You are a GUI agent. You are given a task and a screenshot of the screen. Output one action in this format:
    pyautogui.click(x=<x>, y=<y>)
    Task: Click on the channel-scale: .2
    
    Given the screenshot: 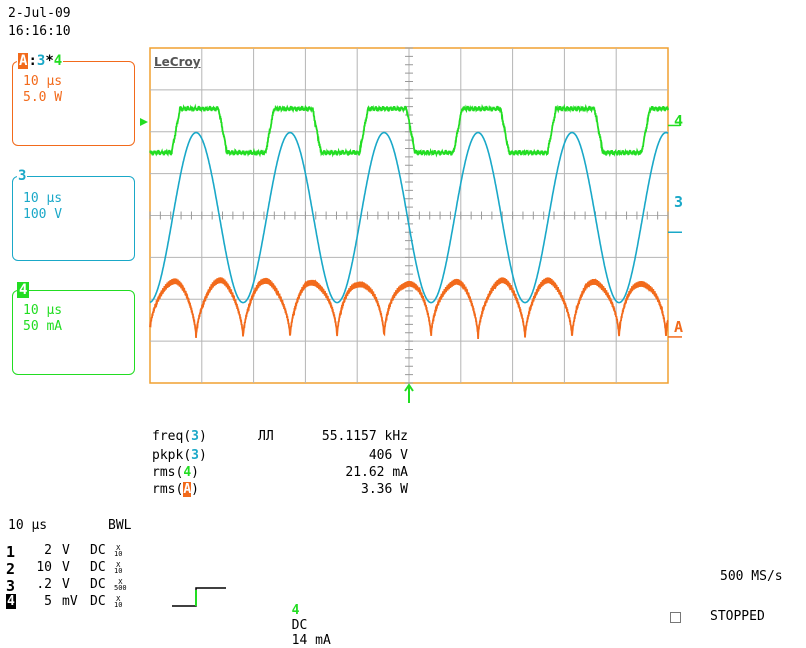 What is the action you would take?
    pyautogui.click(x=44, y=584)
    